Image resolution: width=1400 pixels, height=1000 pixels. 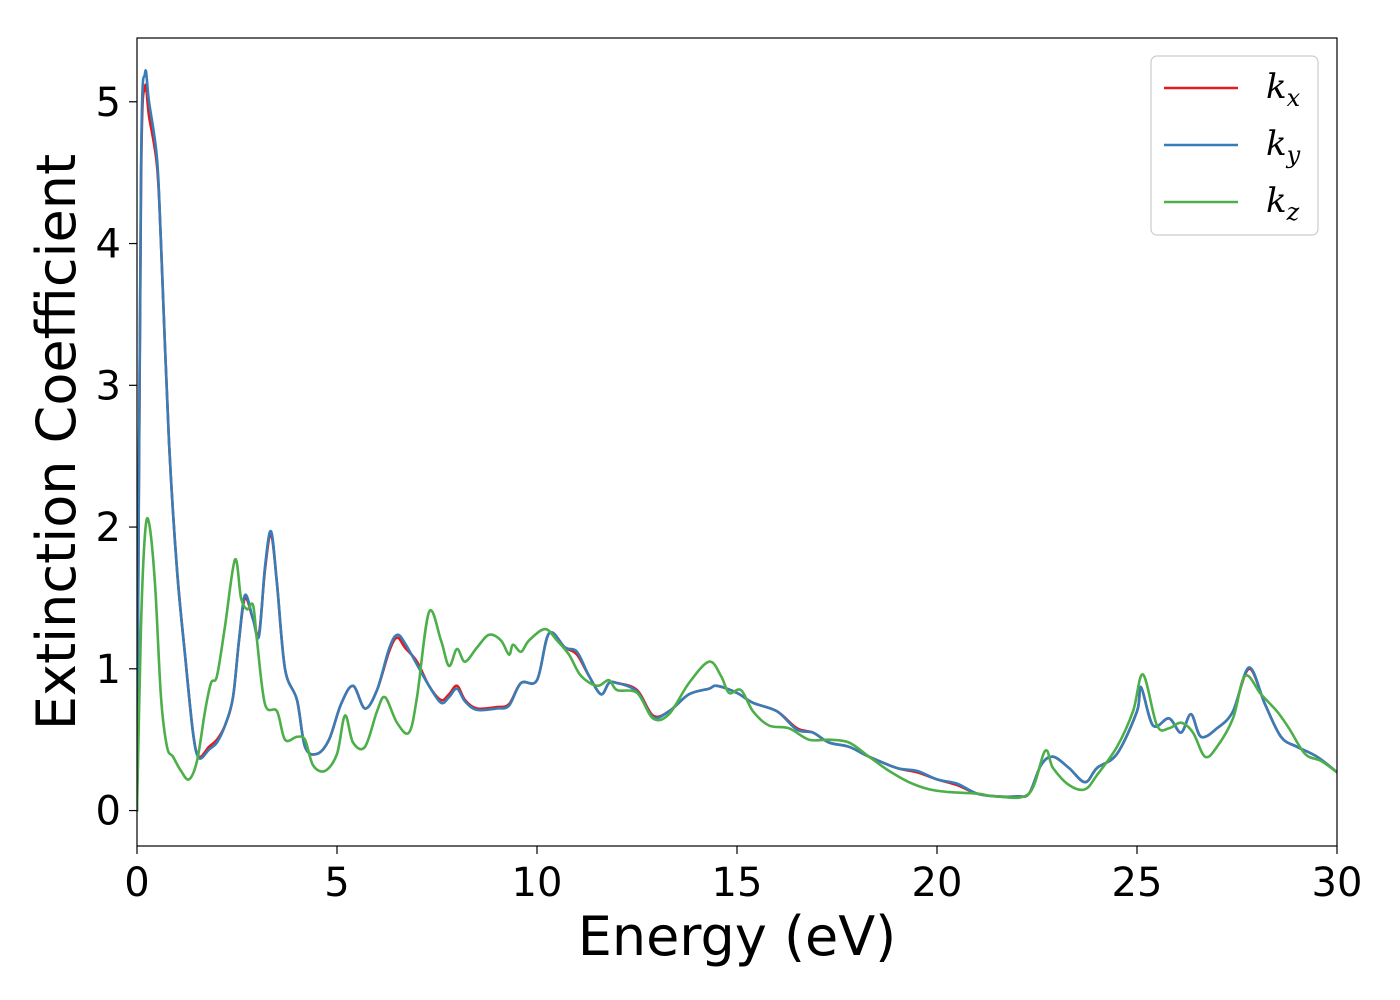 I want to click on legend-label-kz: kz, so click(x=1283, y=203).